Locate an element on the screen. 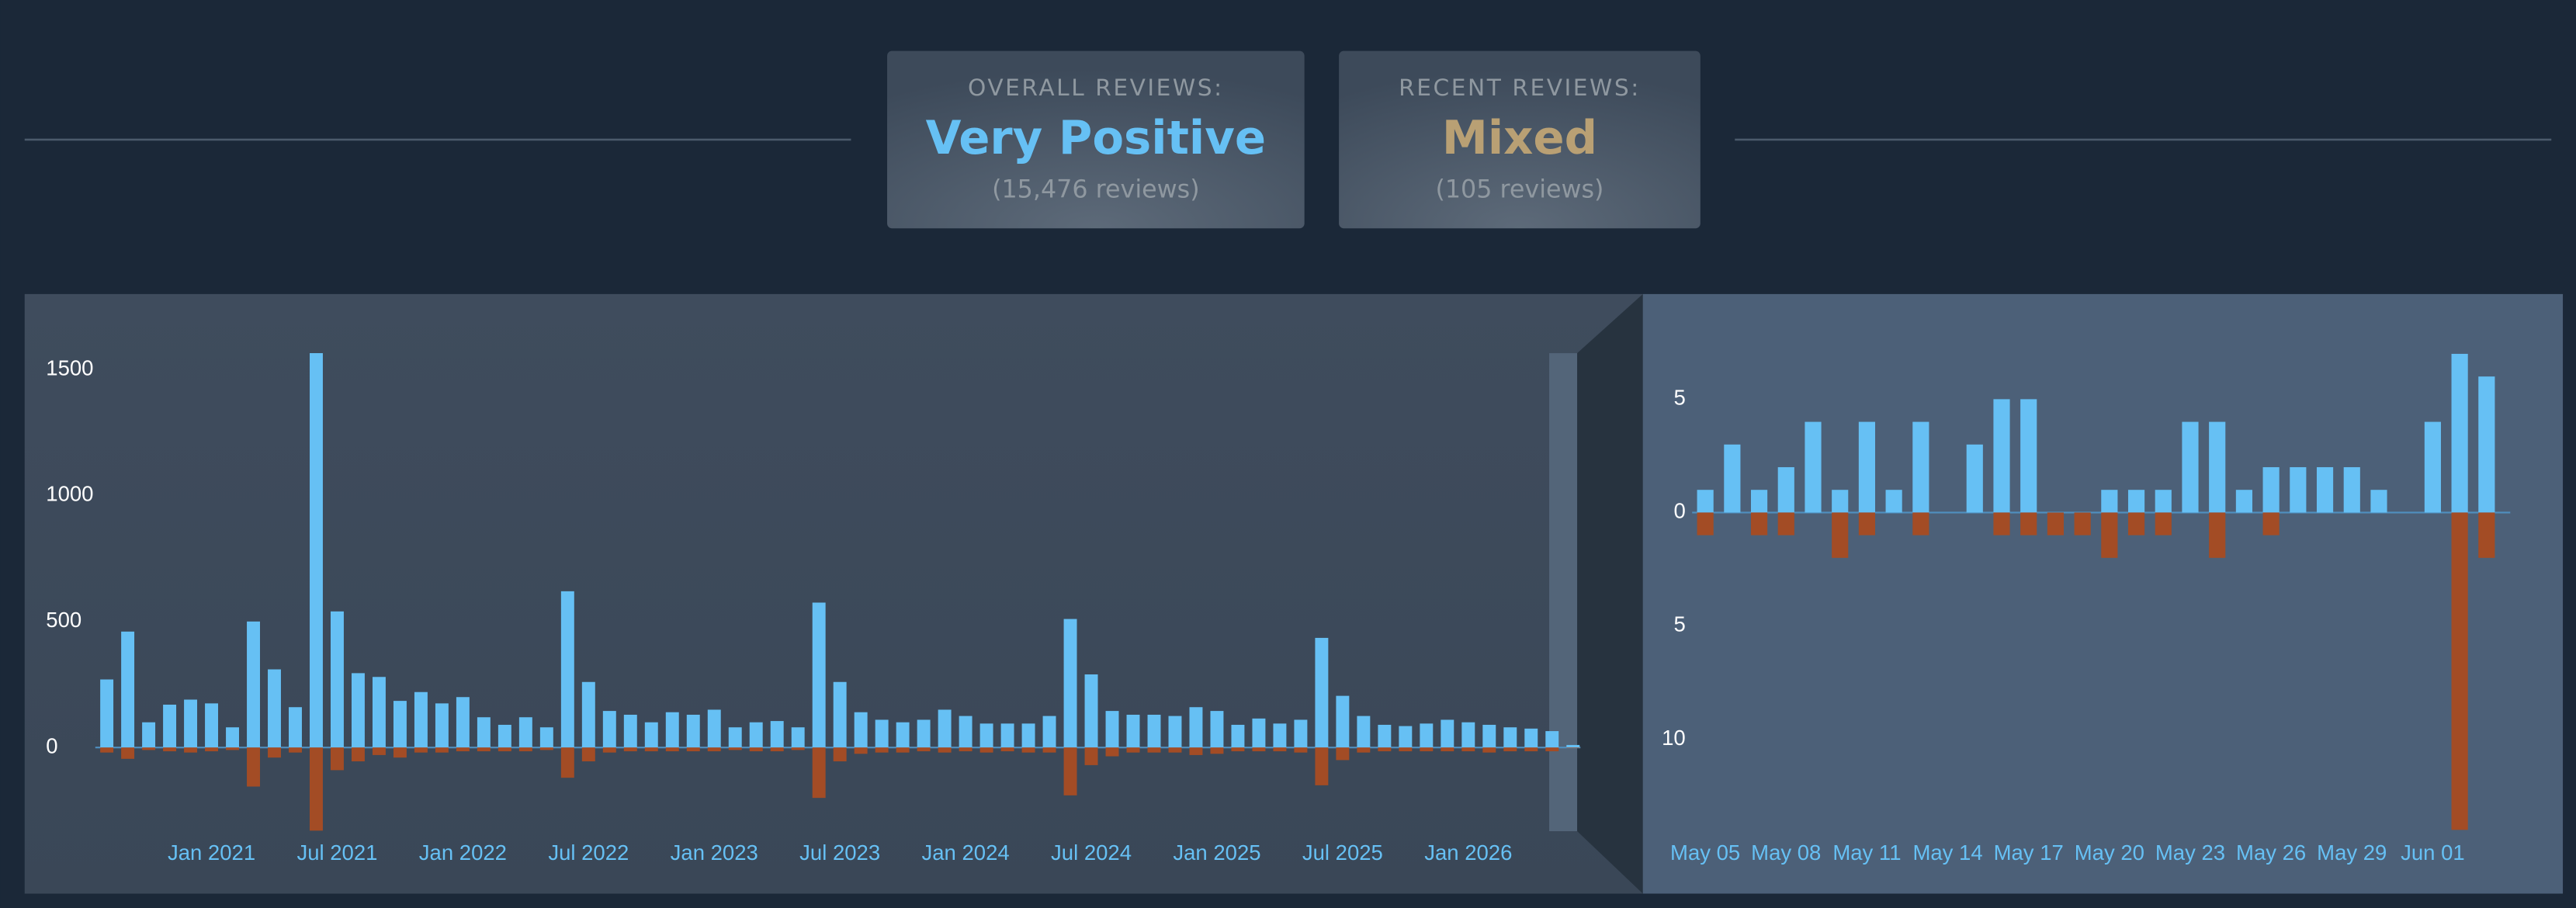 The image size is (2576, 908). recent-reviews-box is located at coordinates (1520, 139).